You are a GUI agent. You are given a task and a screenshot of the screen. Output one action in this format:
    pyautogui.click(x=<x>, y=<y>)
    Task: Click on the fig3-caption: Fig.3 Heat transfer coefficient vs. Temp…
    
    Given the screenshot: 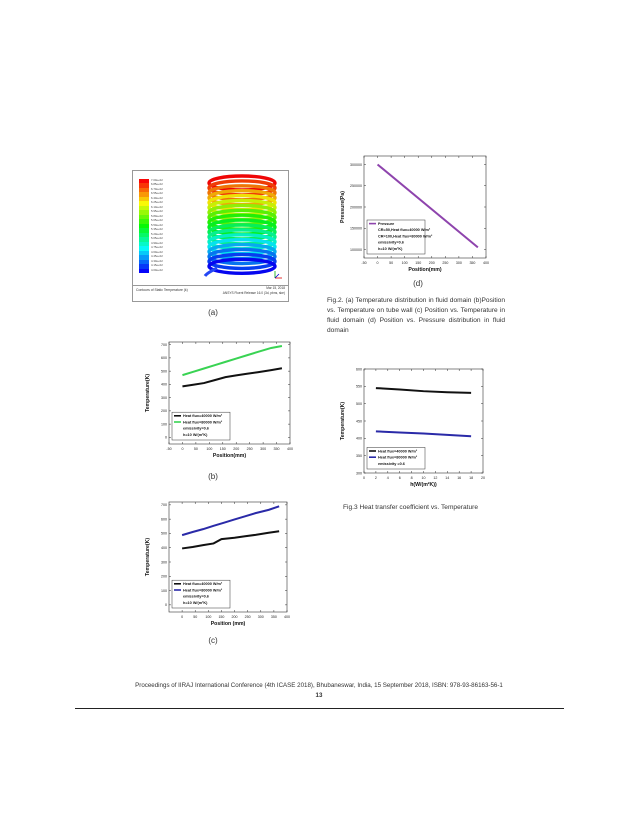 What is the action you would take?
    pyautogui.click(x=410, y=507)
    